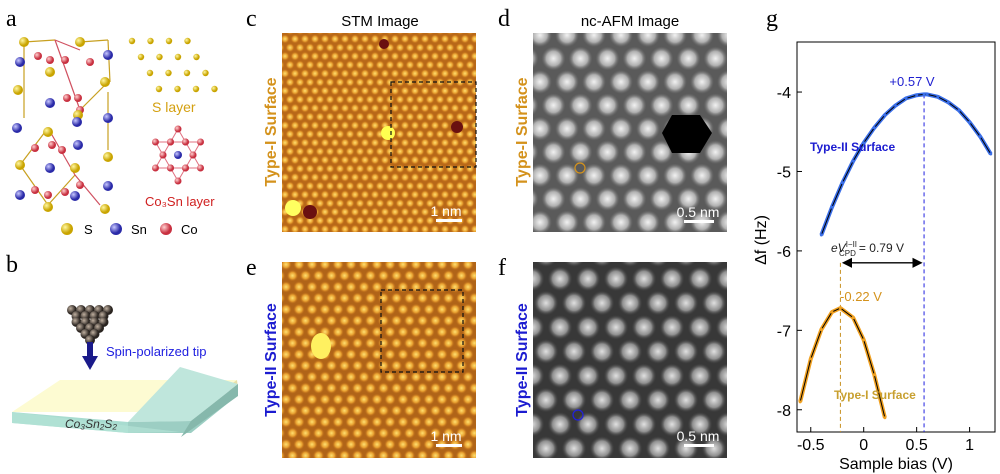 Image resolution: width=1000 pixels, height=474 pixels. What do you see at coordinates (784, 331) in the screenshot?
I see `y-tick-label: -7` at bounding box center [784, 331].